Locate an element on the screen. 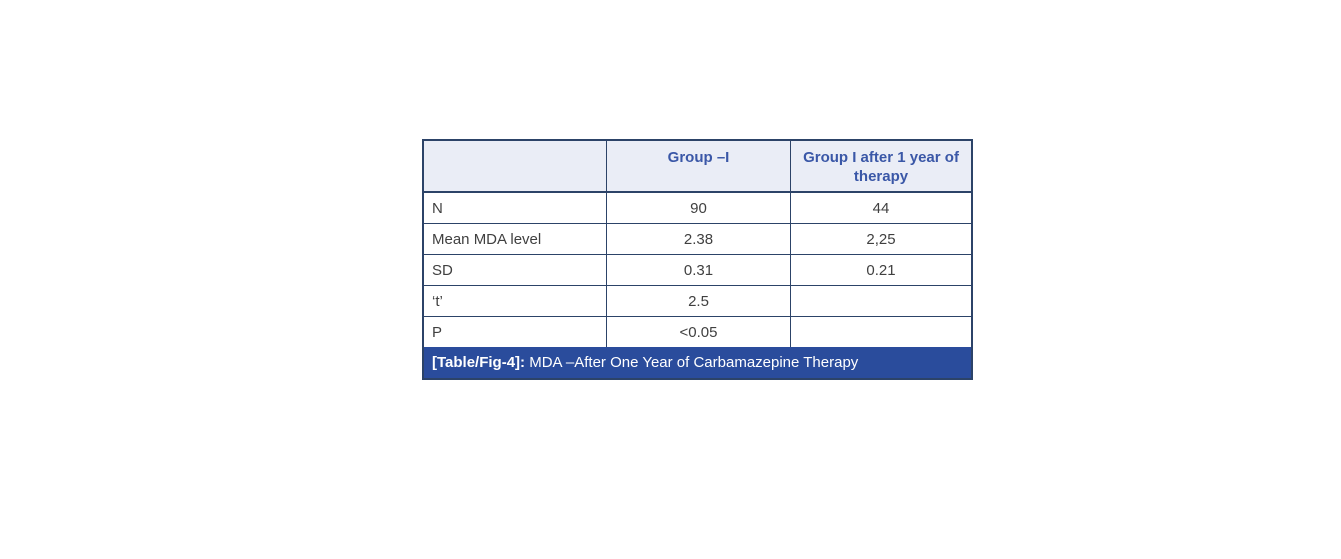 Image resolution: width=1341 pixels, height=559 pixels. table-row-p: P <0.05 is located at coordinates (697, 331).